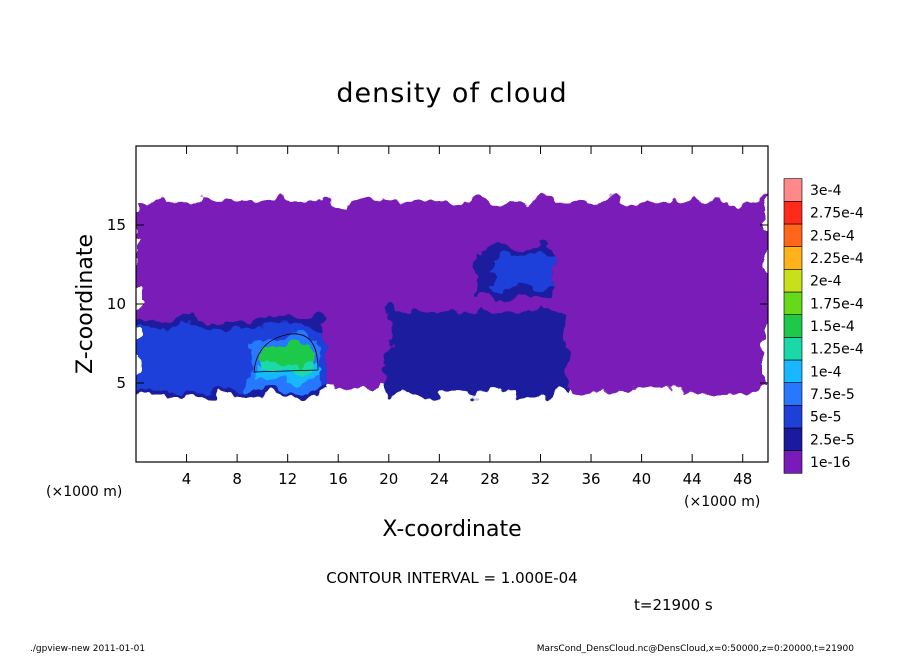  Describe the element at coordinates (451, 578) in the screenshot. I see `contour-interval: CONTOUR INTERVAL = 1.000E-04` at that location.